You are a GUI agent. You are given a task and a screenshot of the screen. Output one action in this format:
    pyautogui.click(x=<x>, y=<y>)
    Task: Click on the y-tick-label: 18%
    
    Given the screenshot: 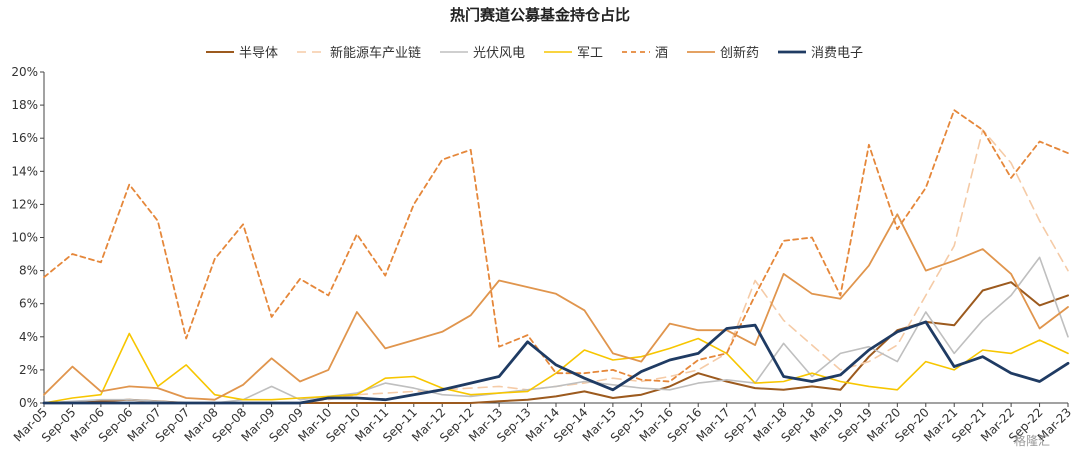 What is the action you would take?
    pyautogui.click(x=24, y=105)
    